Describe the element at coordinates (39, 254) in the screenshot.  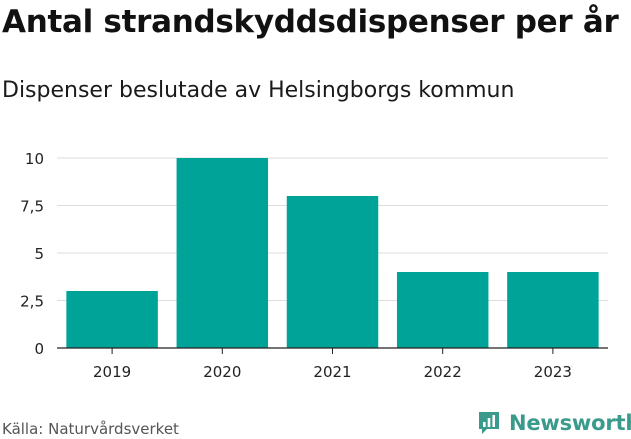
I see `y-tick-label: 5` at that location.